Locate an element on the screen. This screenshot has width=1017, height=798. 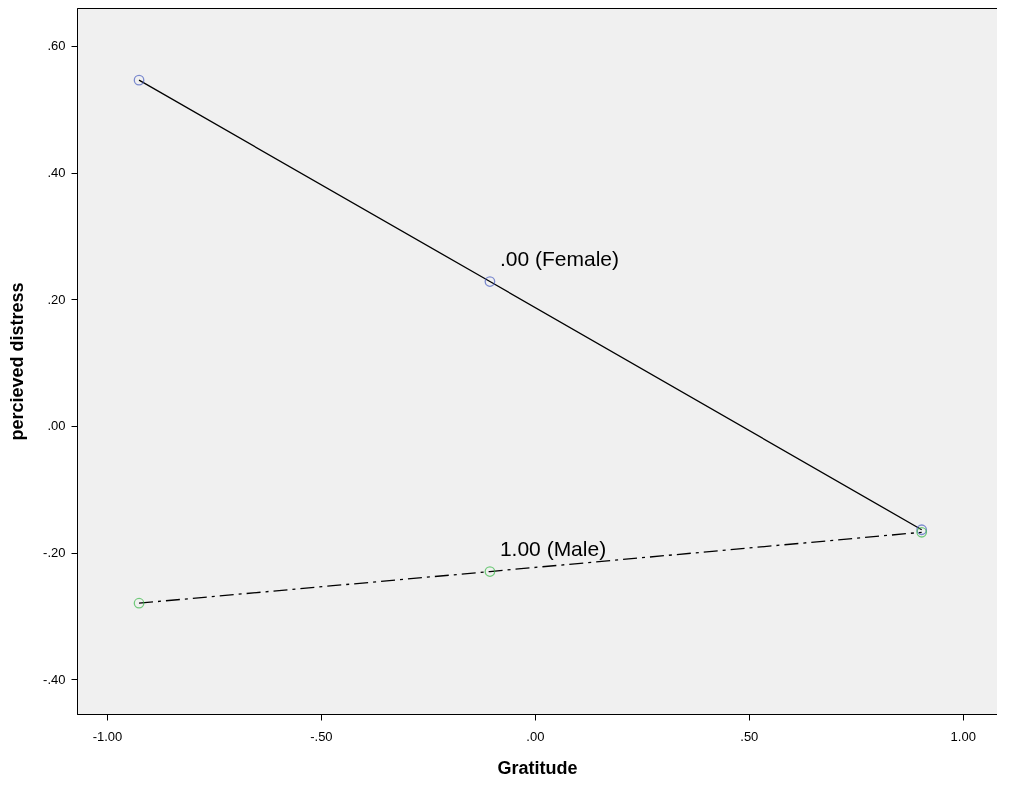
x-axis-title: Gratitude is located at coordinates (537, 767).